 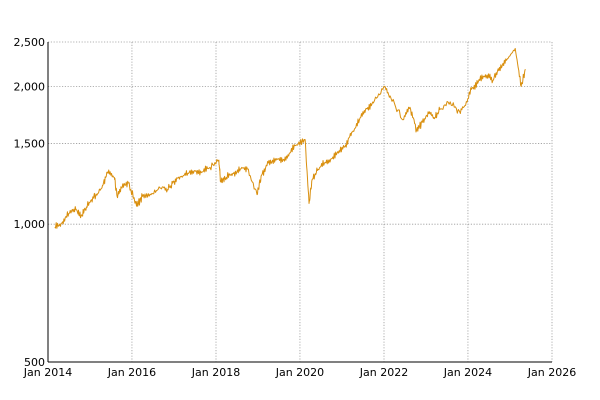 What do you see at coordinates (34, 362) in the screenshot?
I see `y-tick-label: 500` at bounding box center [34, 362].